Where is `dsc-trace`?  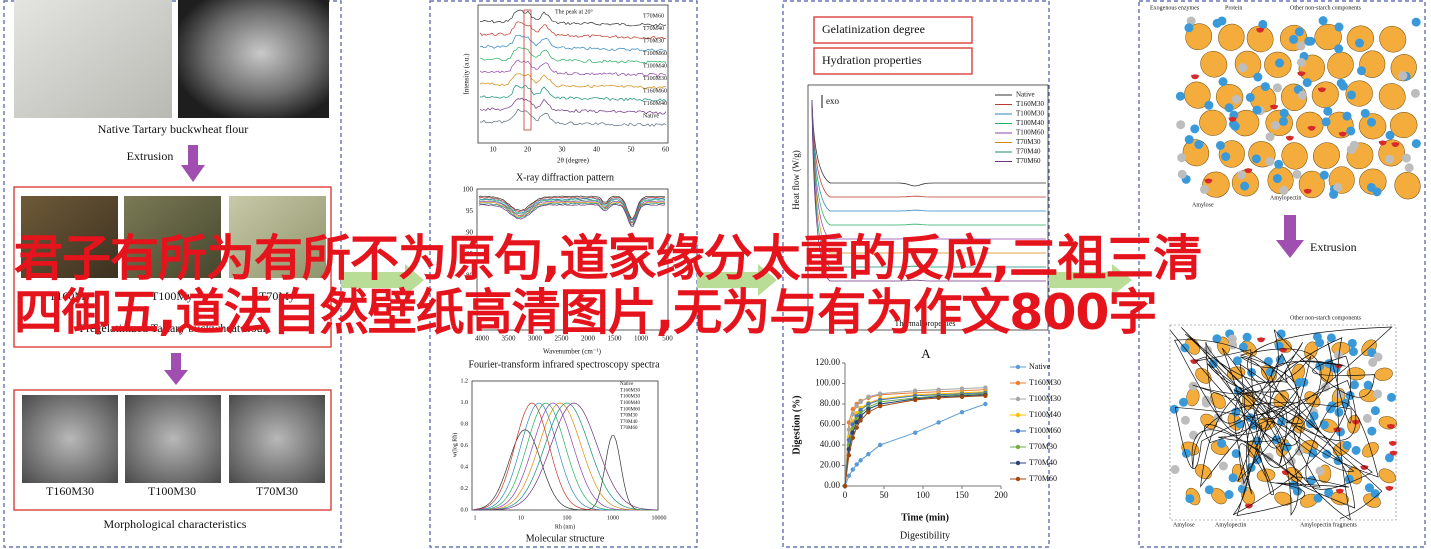
dsc-trace is located at coordinates (928, 148).